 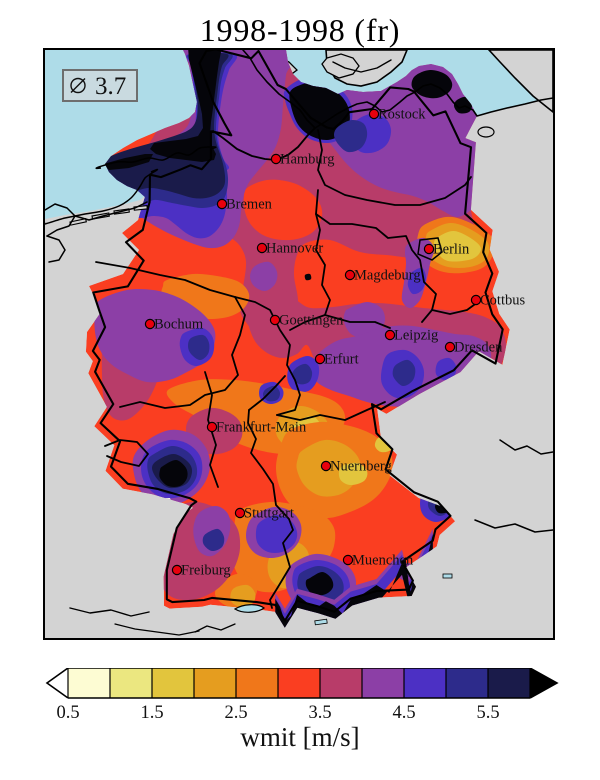 What do you see at coordinates (294, 249) in the screenshot?
I see `svg-text: Hannover` at bounding box center [294, 249].